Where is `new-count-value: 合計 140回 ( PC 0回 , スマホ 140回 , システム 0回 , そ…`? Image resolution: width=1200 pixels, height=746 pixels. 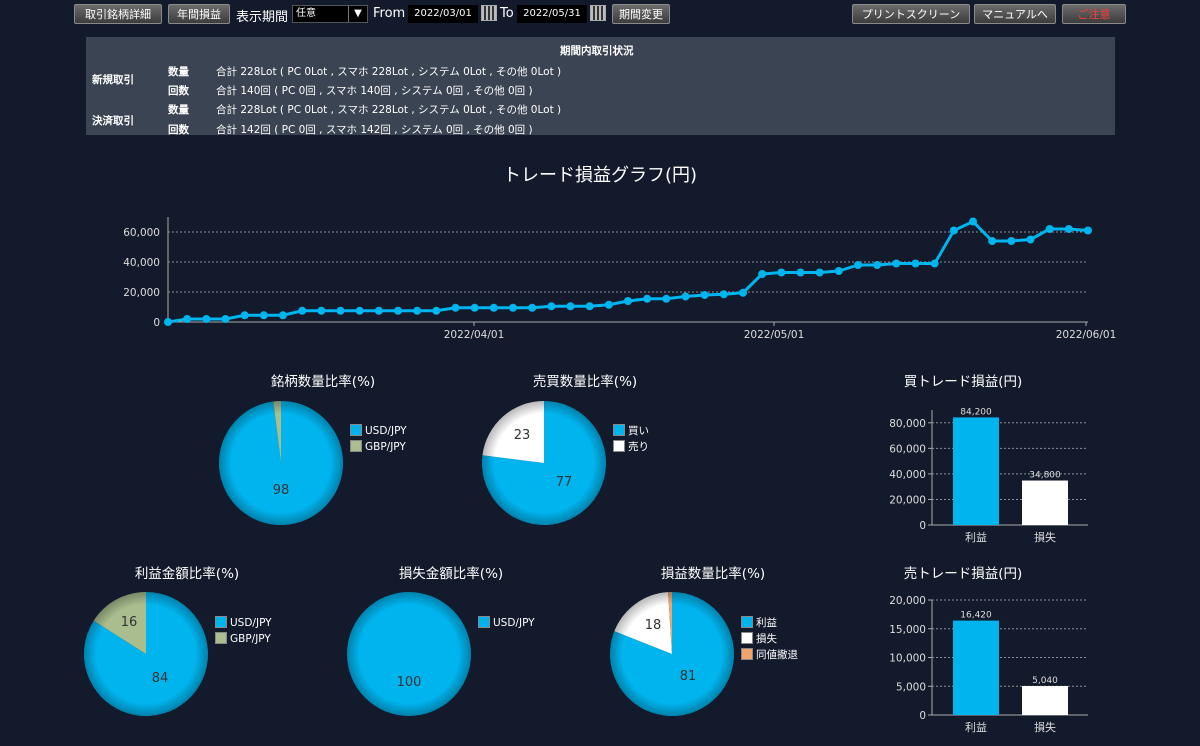 new-count-value: 合計 140回 ( PC 0回 , スマホ 140回 , システム 0回 , そ… is located at coordinates (374, 91).